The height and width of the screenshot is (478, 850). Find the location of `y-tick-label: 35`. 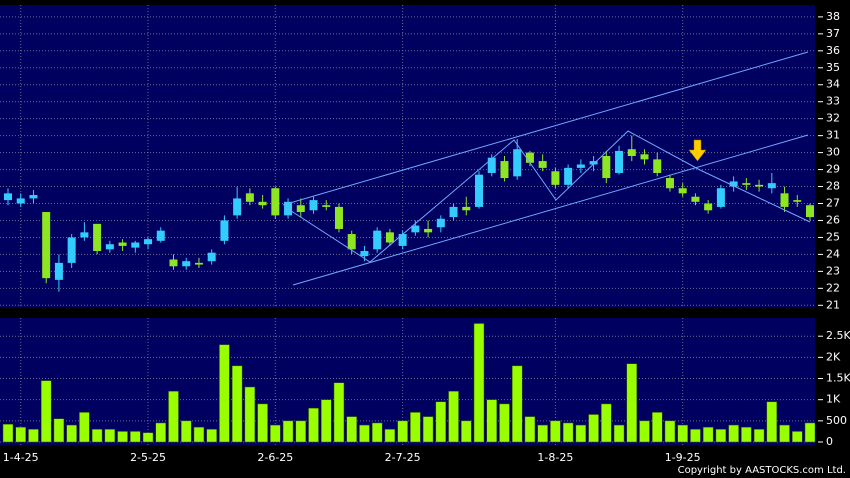

y-tick-label: 35 is located at coordinates (833, 67).